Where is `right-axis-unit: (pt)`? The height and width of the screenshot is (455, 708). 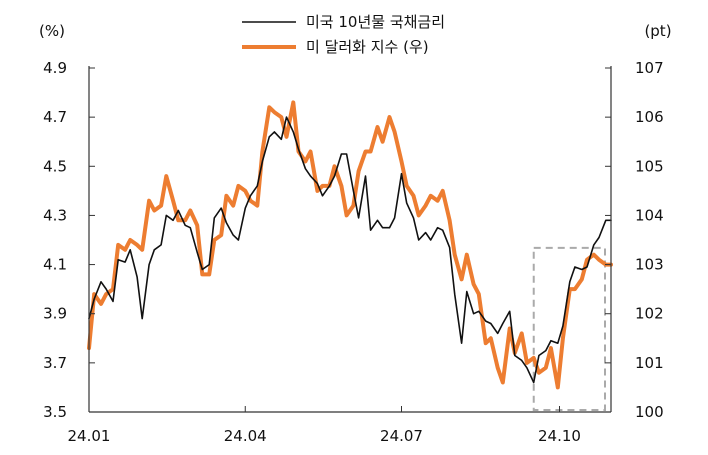
right-axis-unit: (pt) is located at coordinates (657, 31).